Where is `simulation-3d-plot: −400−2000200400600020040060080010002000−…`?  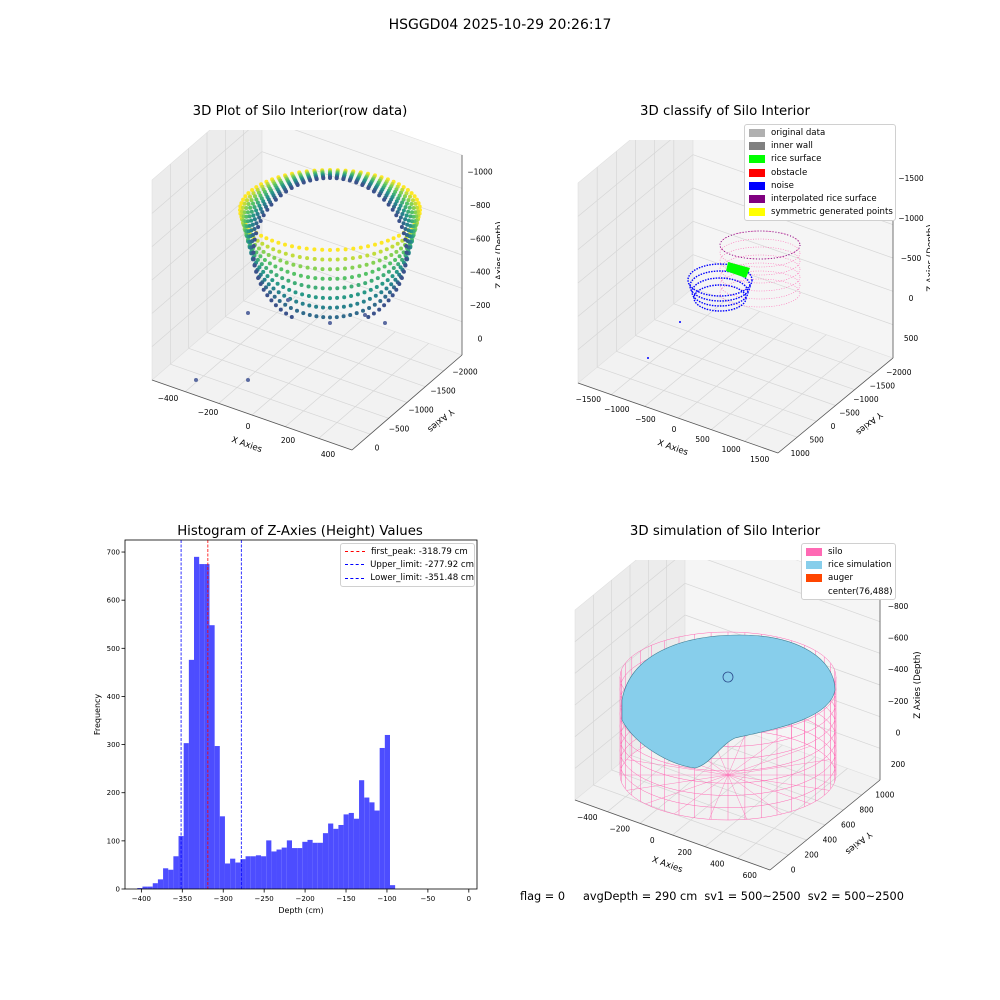
simulation-3d-plot: −400−2000200400600020040060080010002000−… is located at coordinates (748, 720).